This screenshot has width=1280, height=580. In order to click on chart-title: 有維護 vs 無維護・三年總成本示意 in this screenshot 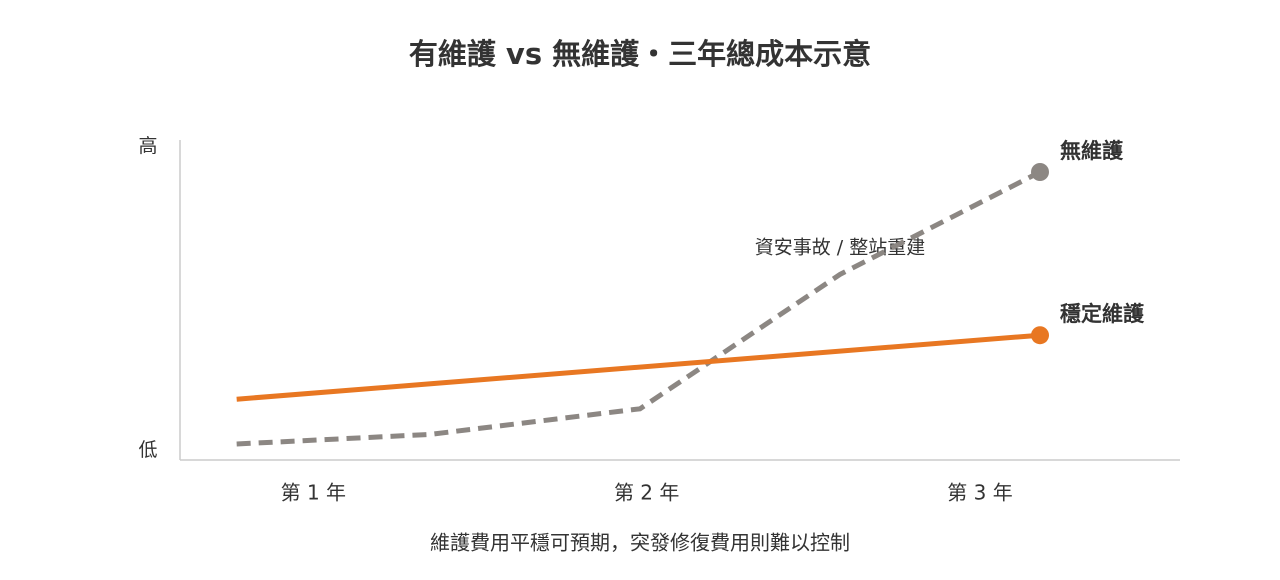, I will do `click(640, 54)`.